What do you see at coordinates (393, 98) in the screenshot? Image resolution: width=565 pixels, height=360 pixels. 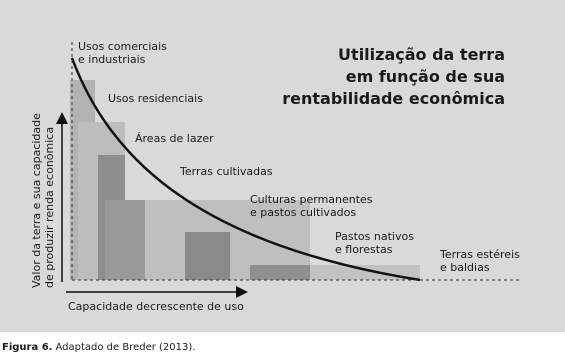 I see `title-line: rentabilidade econômica` at bounding box center [393, 98].